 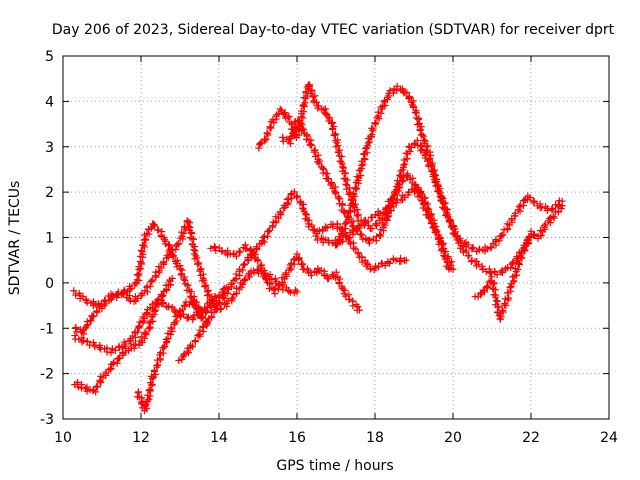 I want to click on x-tick-label: 20, so click(x=453, y=438).